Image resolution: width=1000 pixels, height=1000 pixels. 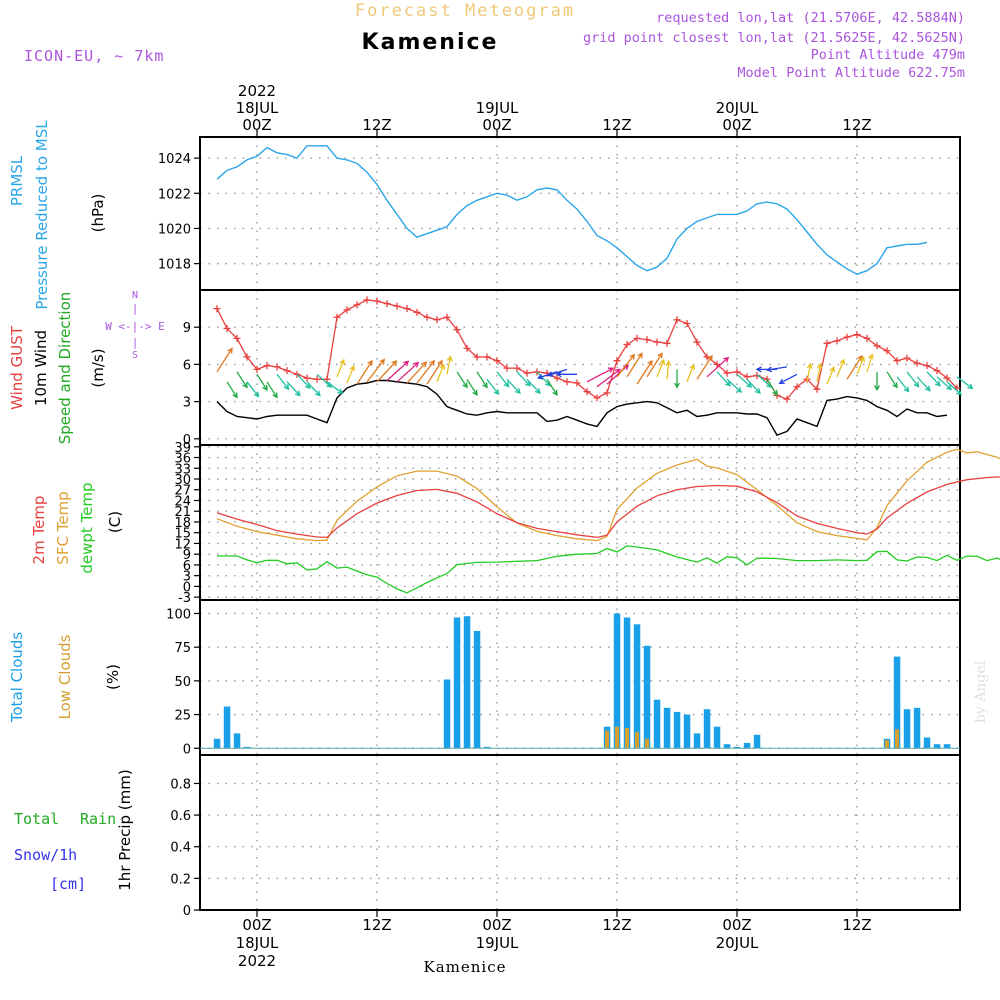 What do you see at coordinates (187, 577) in the screenshot?
I see `y-tick-label: 3` at bounding box center [187, 577].